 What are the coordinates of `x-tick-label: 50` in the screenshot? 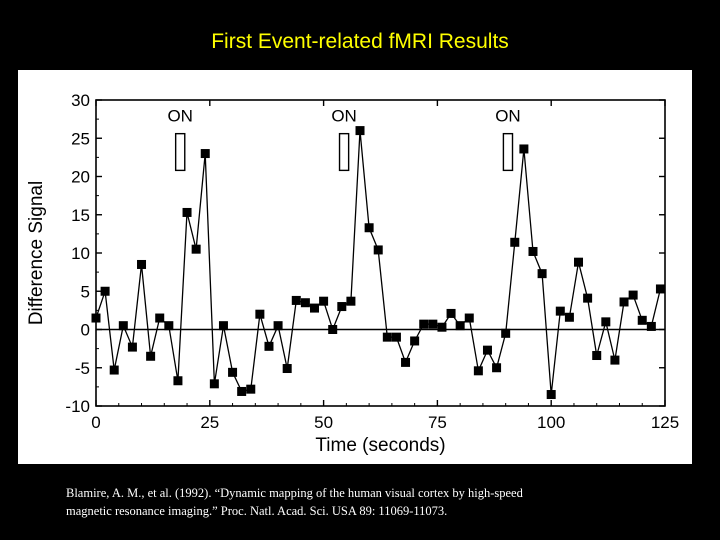 It's located at (323, 422).